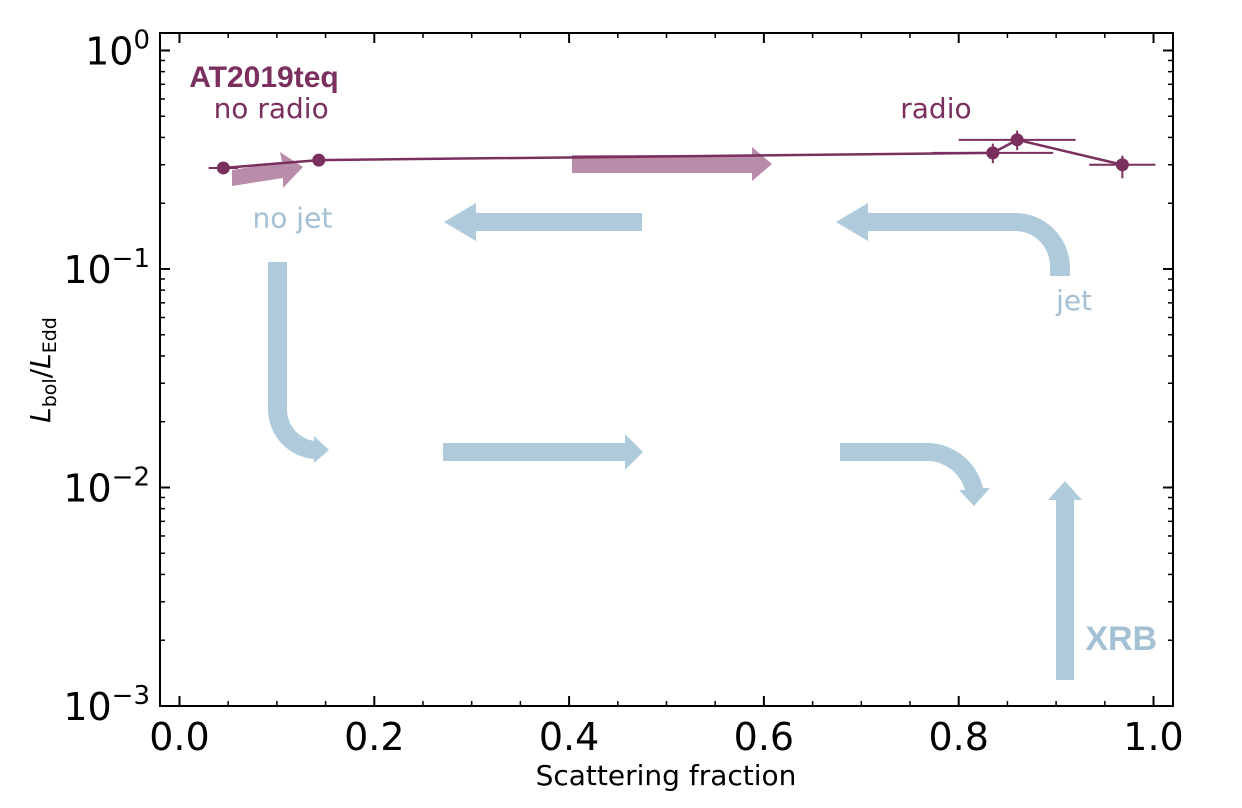 This screenshot has width=1242, height=808. Describe the element at coordinates (40, 373) in the screenshot. I see `y-label-sep: /` at that location.